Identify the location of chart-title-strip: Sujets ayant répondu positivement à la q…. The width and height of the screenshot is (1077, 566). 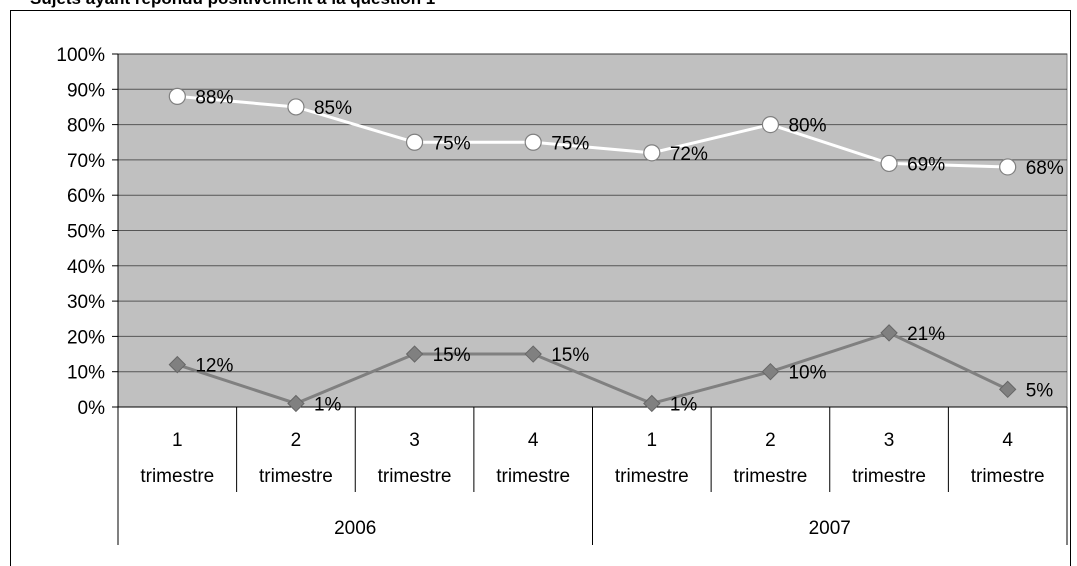
(538, 5).